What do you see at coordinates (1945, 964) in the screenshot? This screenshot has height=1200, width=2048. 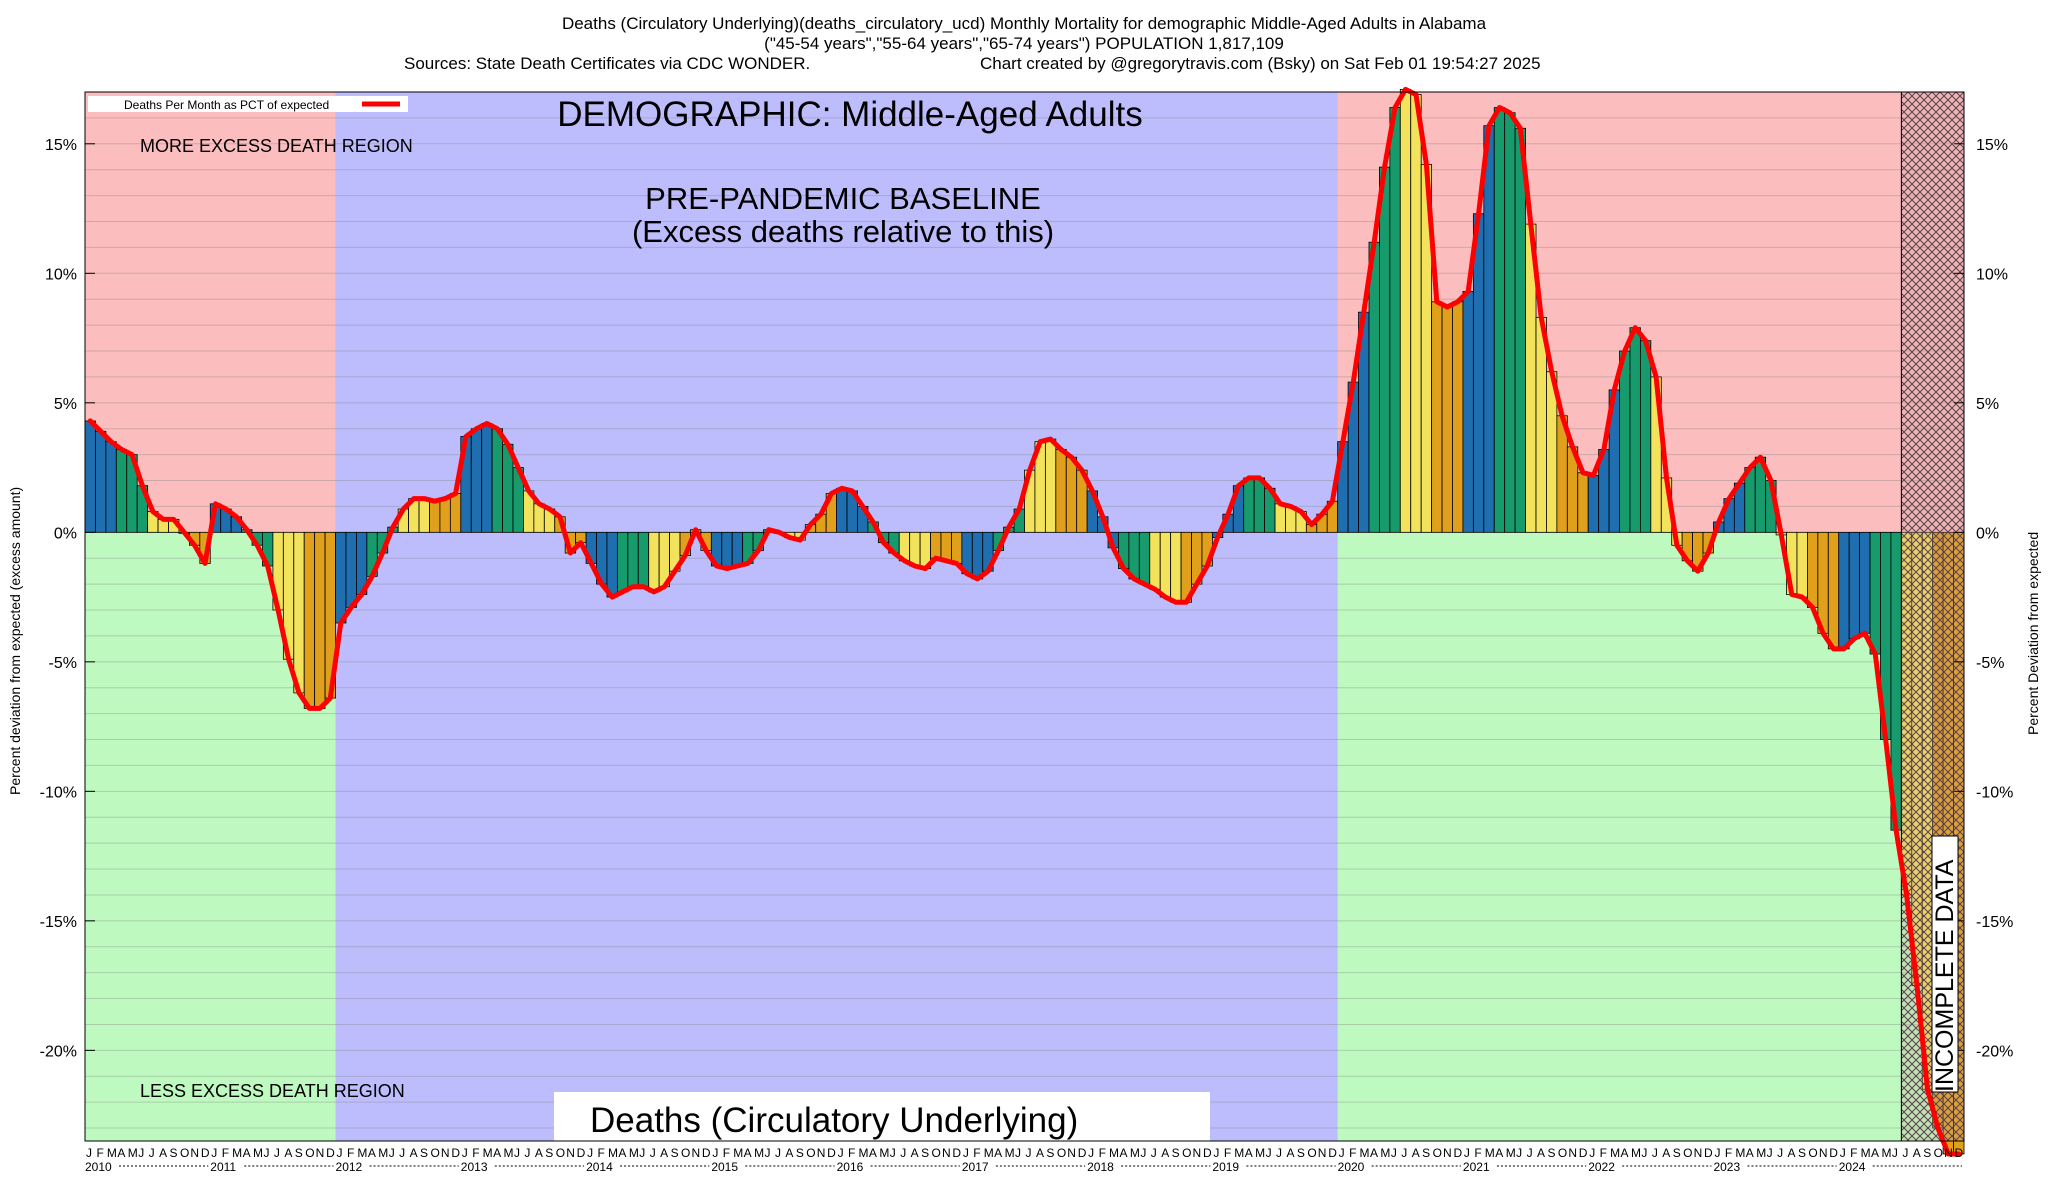 I see `incomplete-data-box: INCOMPLETE DATA` at bounding box center [1945, 964].